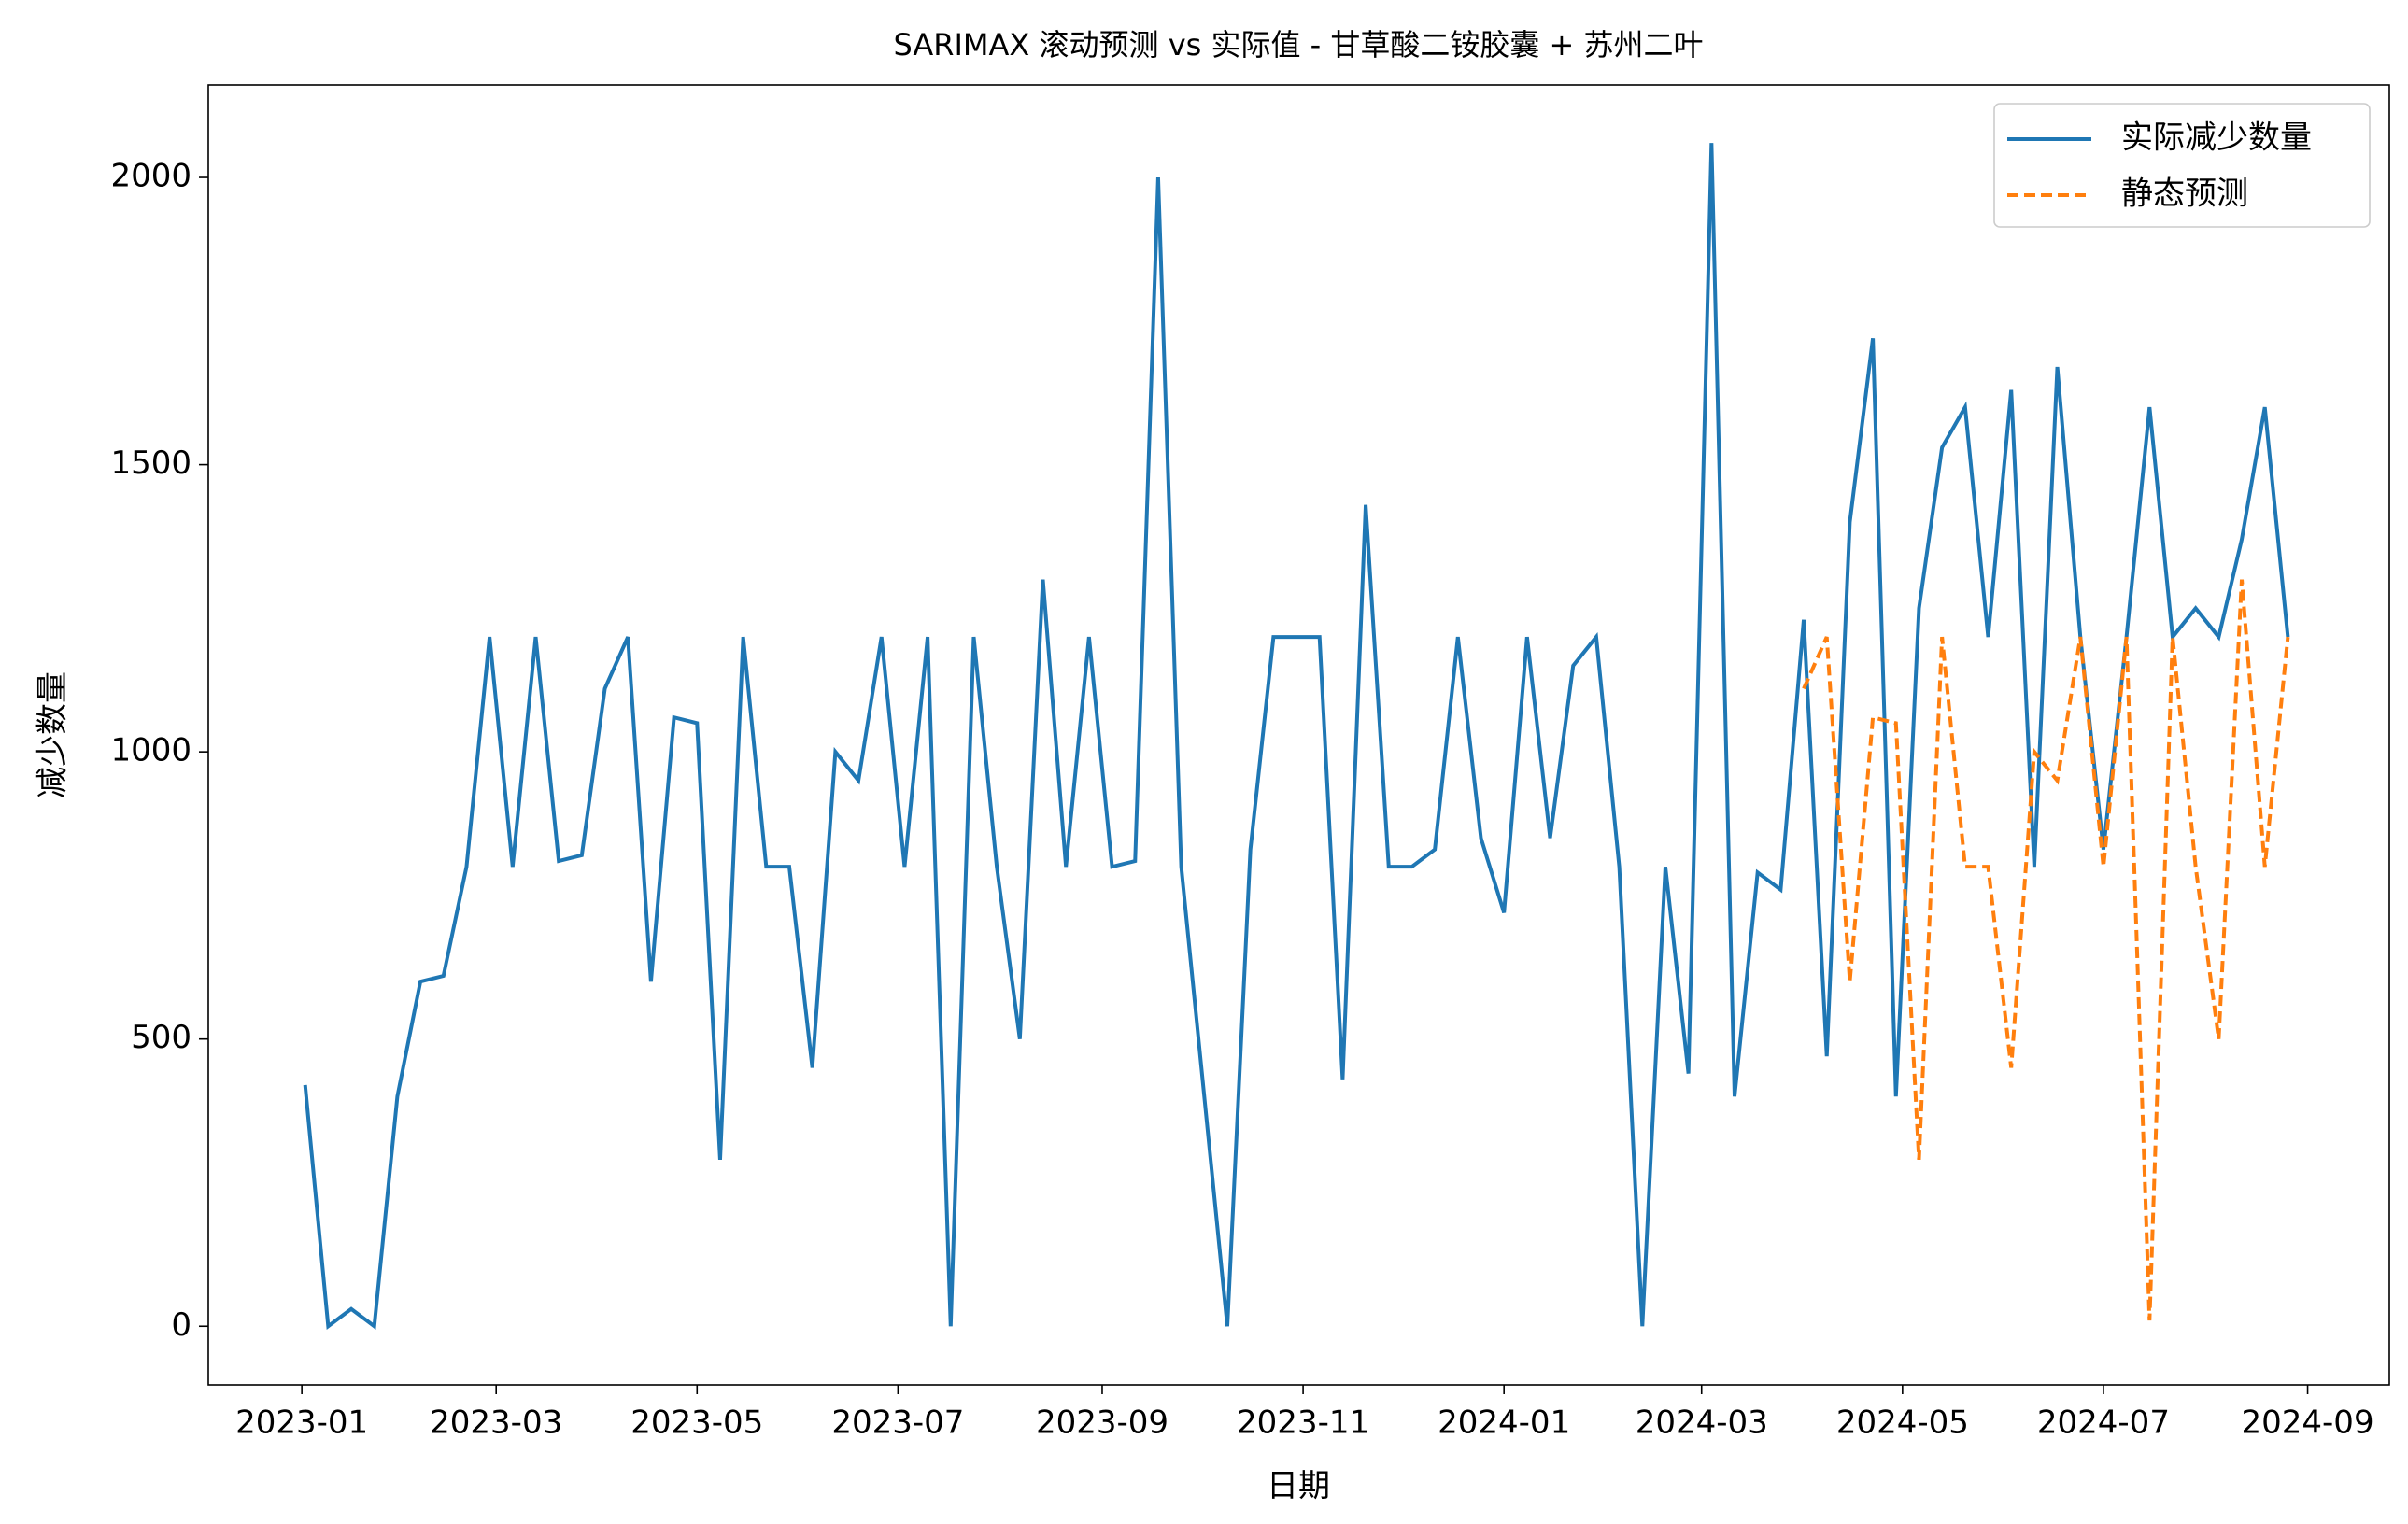 This screenshot has width=2408, height=1524. I want to click on x-axis-label: 日期, so click(1298, 1486).